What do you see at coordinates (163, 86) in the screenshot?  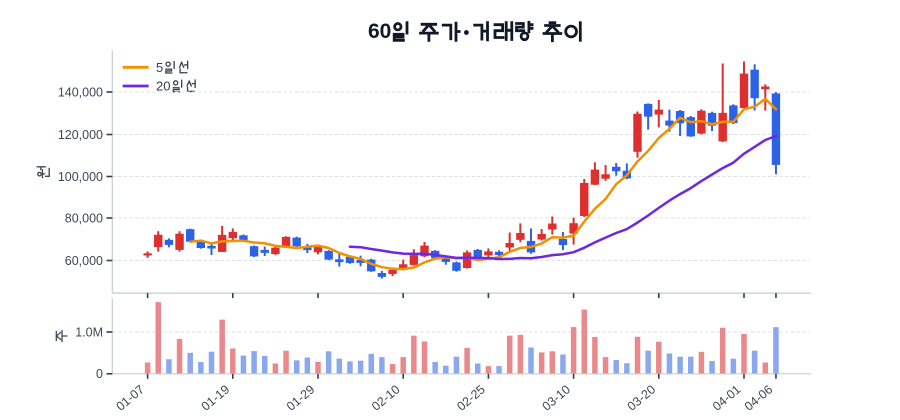 I see `svg-text: 20` at bounding box center [163, 86].